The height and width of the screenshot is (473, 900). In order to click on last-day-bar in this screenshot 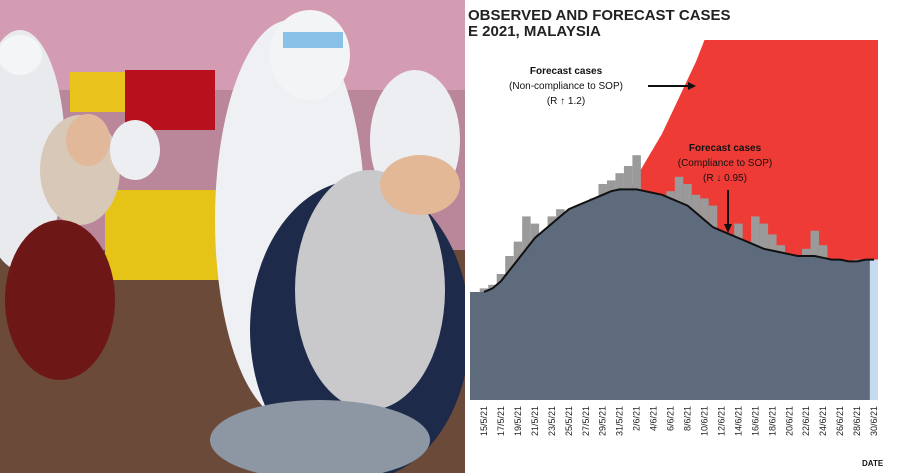, I will do `click(873, 329)`.